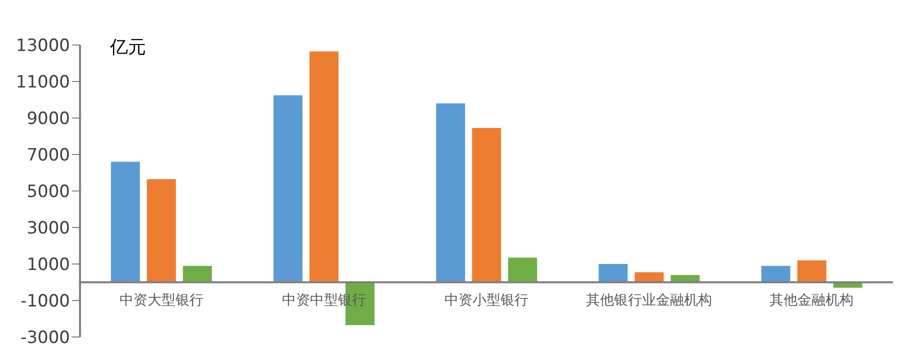 The image size is (916, 357). What do you see at coordinates (45, 338) in the screenshot?
I see `y-tick-label: -3000` at bounding box center [45, 338].